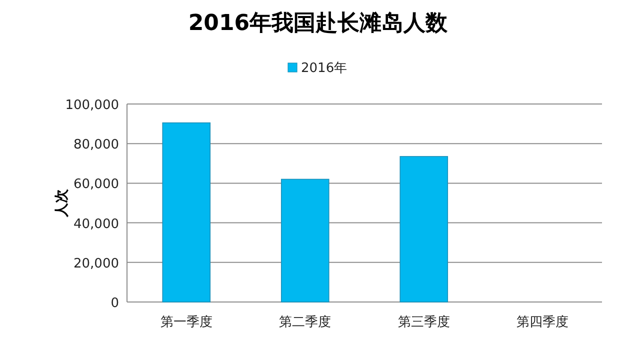 This screenshot has width=636, height=342. What do you see at coordinates (305, 322) in the screenshot?
I see `x-tick-label: 第二季度` at bounding box center [305, 322].